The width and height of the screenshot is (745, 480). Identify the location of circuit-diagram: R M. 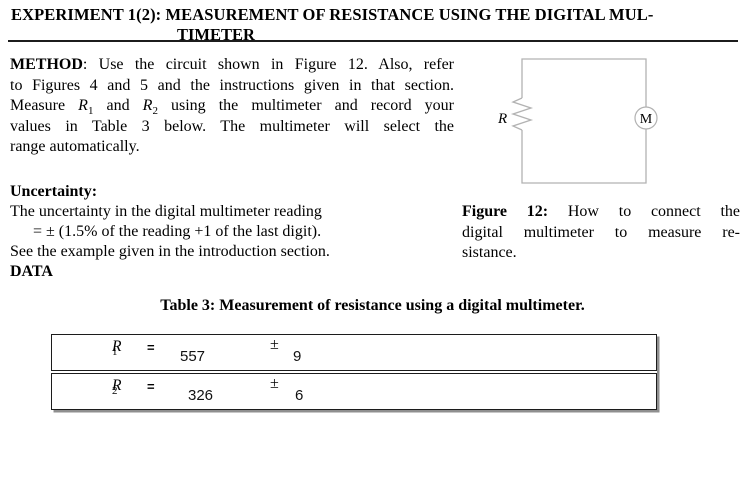
(577, 121).